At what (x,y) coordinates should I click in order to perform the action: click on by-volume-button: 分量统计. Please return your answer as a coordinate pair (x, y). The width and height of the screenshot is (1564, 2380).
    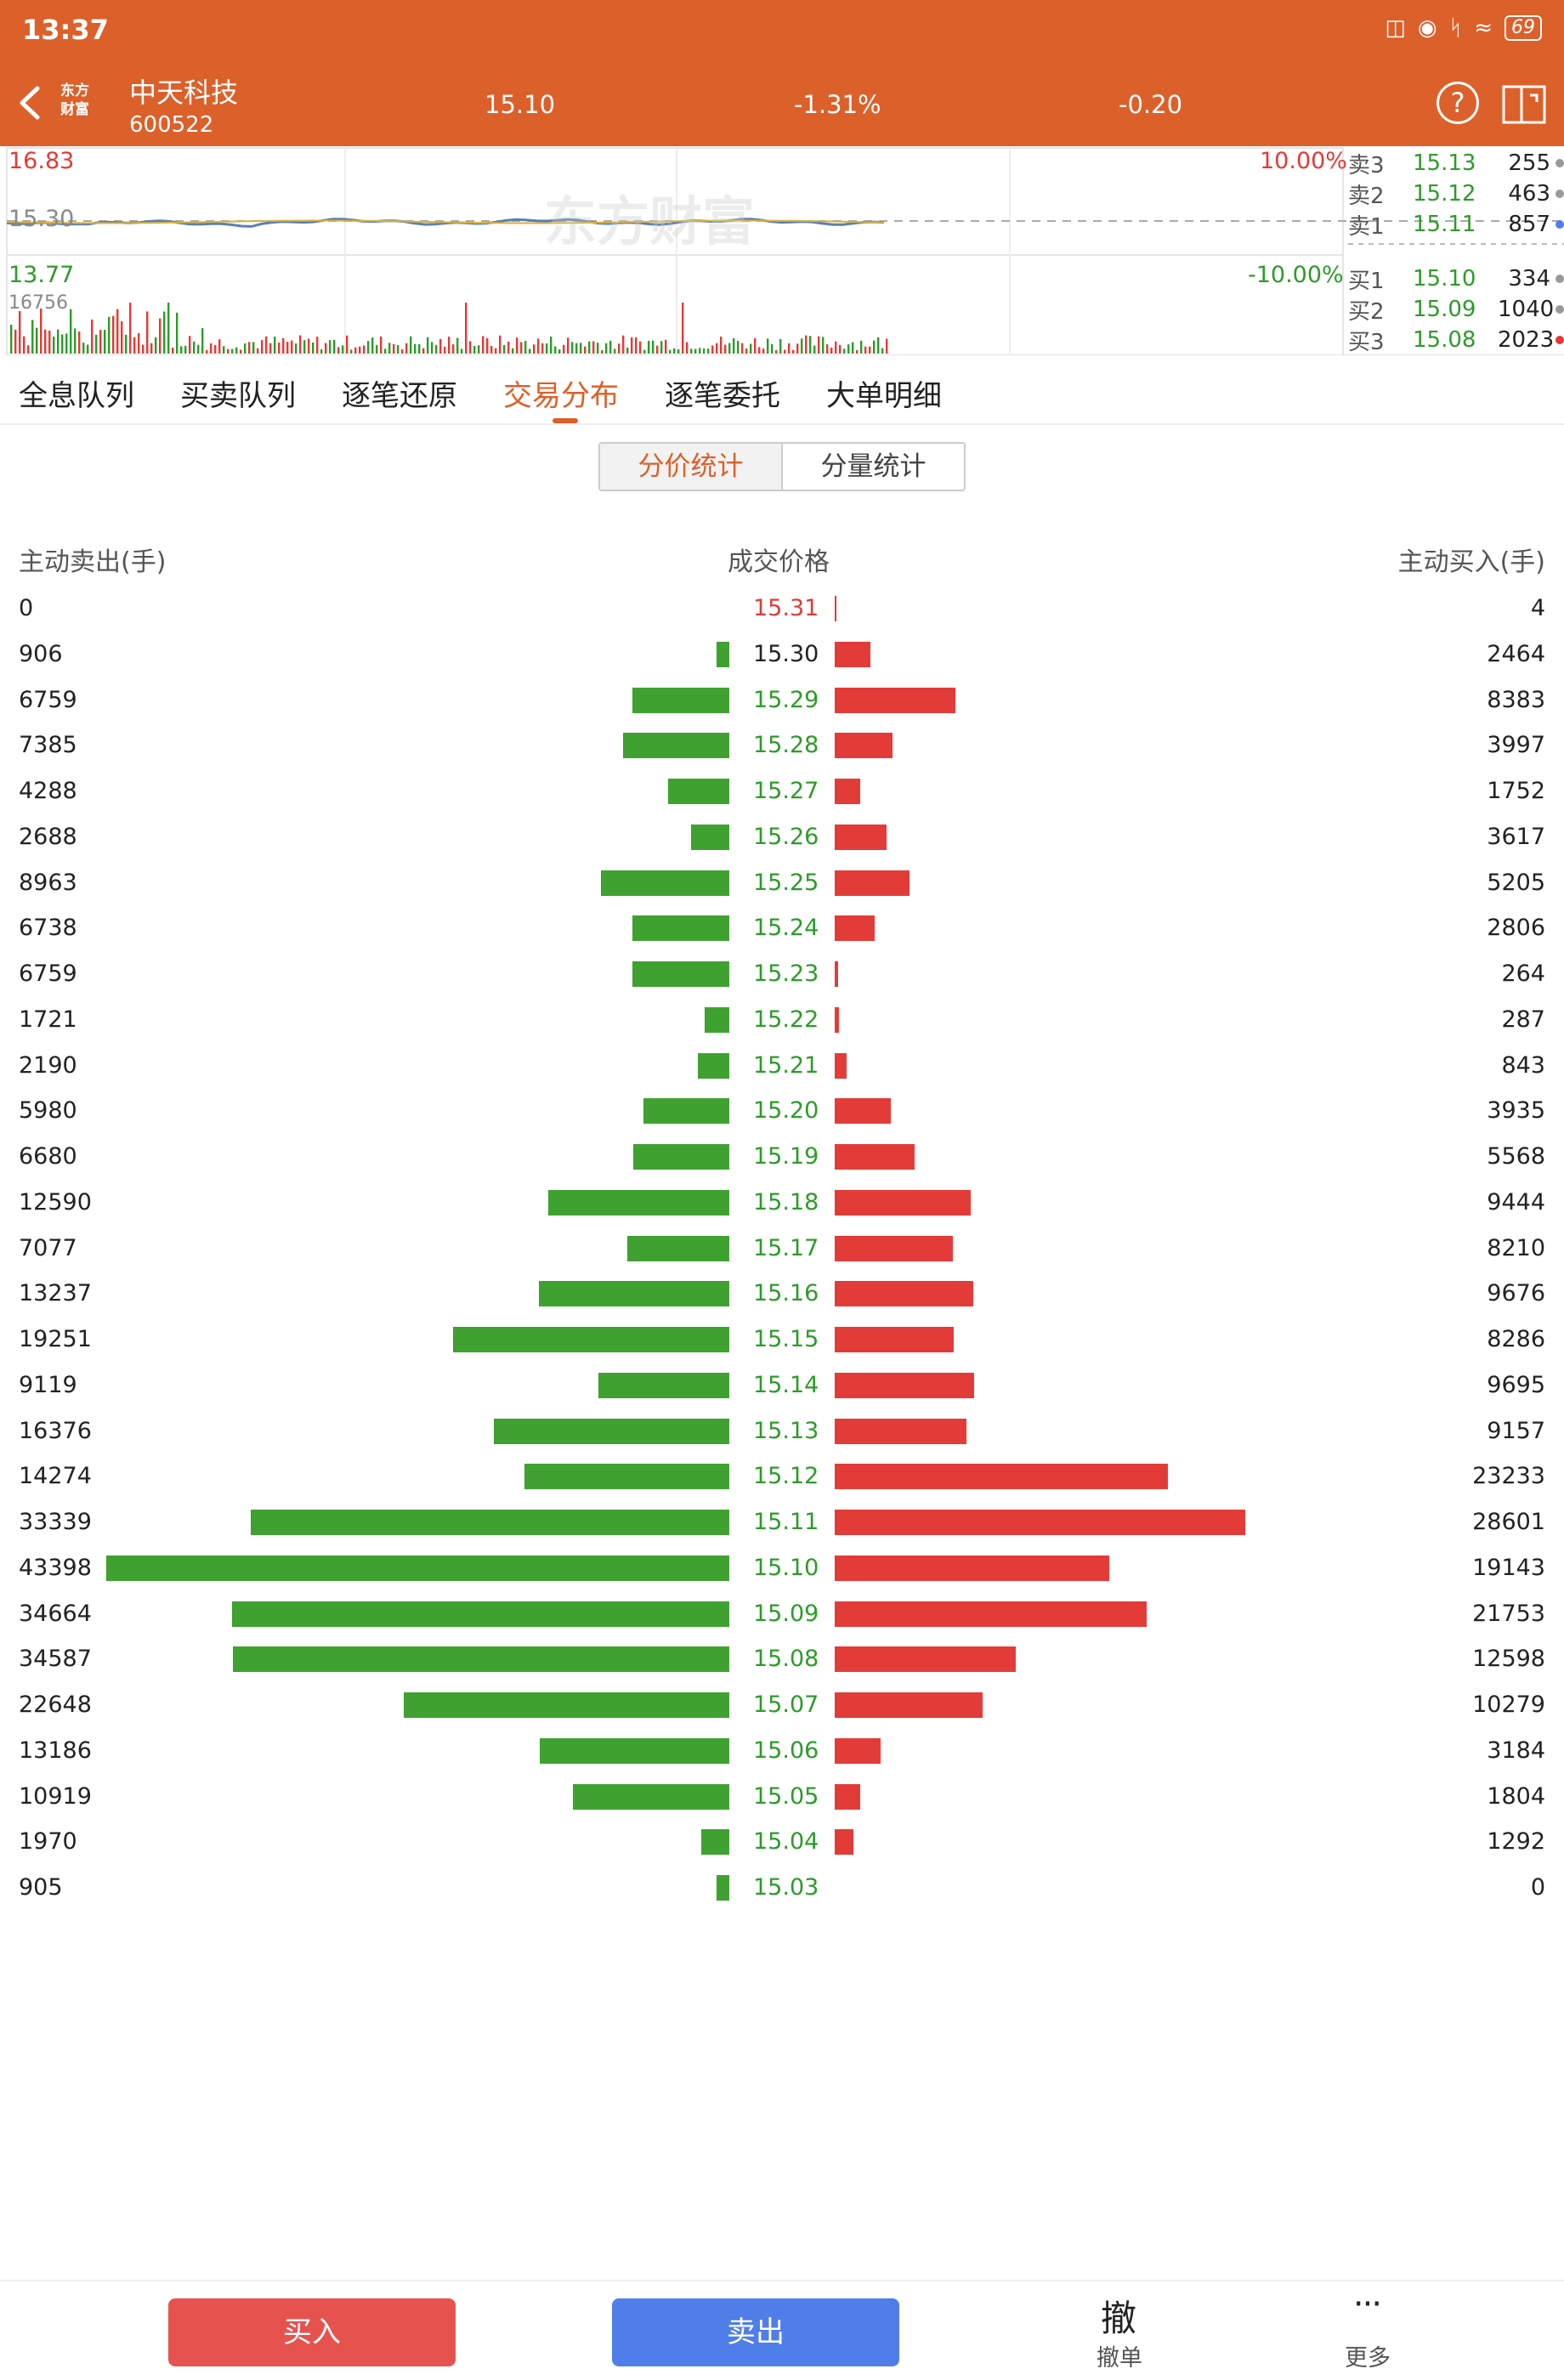
    Looking at the image, I should click on (873, 467).